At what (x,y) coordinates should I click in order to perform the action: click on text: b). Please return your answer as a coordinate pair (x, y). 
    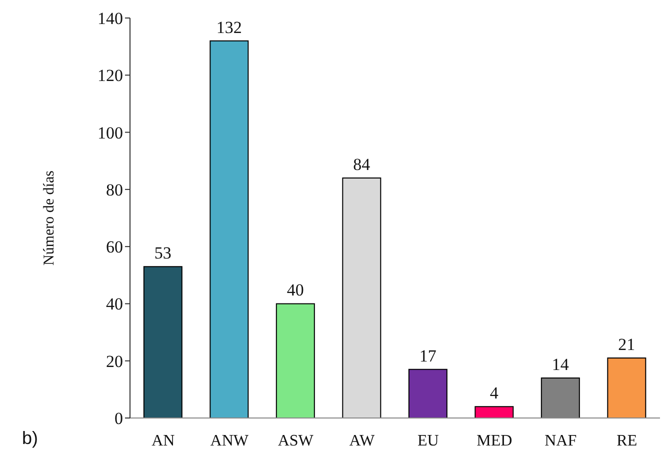
    Looking at the image, I should click on (30, 438).